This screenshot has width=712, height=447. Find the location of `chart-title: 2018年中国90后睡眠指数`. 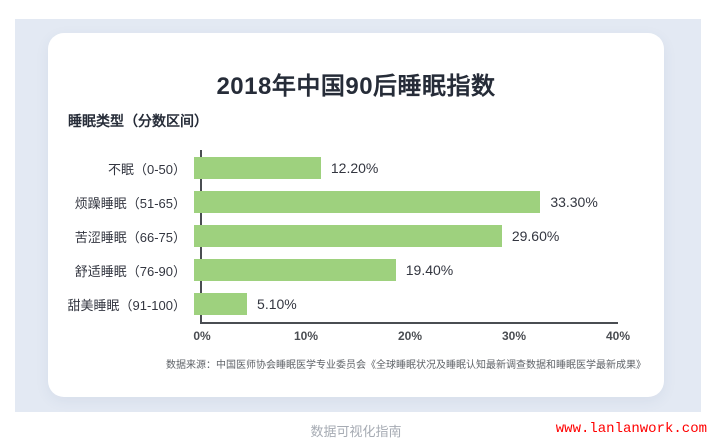

chart-title: 2018年中国90后睡眠指数 is located at coordinates (356, 86).